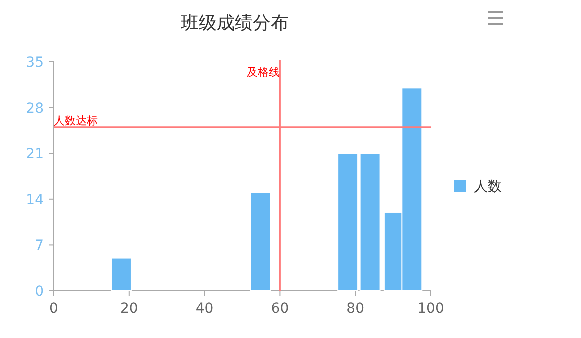 This screenshot has height=338, width=581. Describe the element at coordinates (235, 23) in the screenshot. I see `chart-title: 班级成绩分布` at that location.